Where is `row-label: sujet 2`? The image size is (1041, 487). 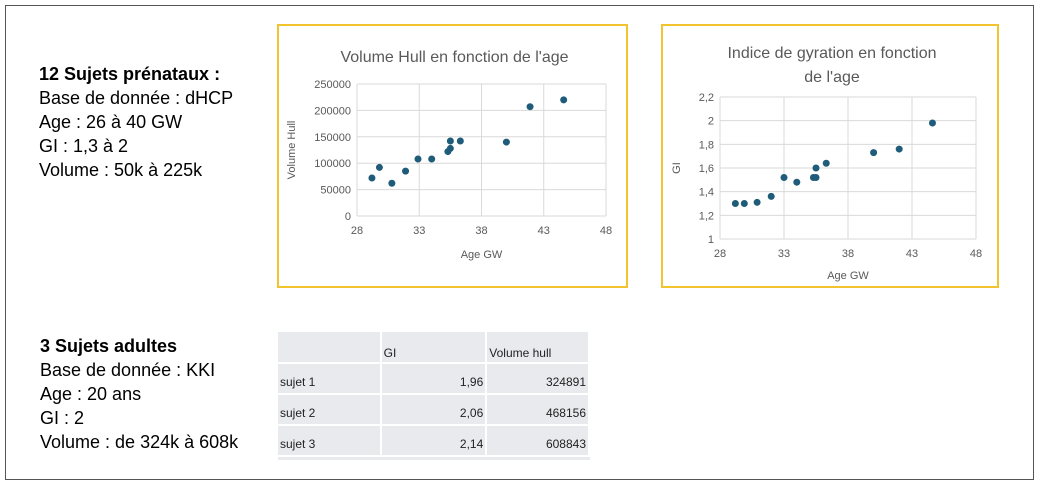 row-label: sujet 2 is located at coordinates (330, 410).